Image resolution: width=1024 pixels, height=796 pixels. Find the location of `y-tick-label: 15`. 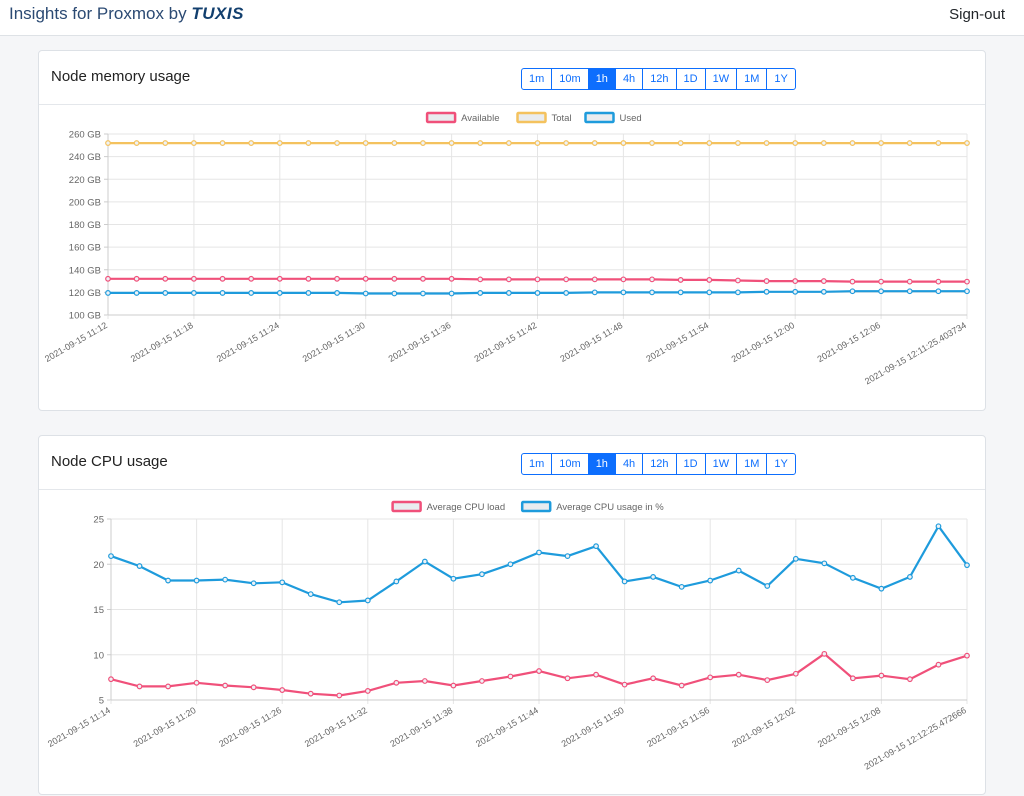

y-tick-label: 15 is located at coordinates (98, 610).